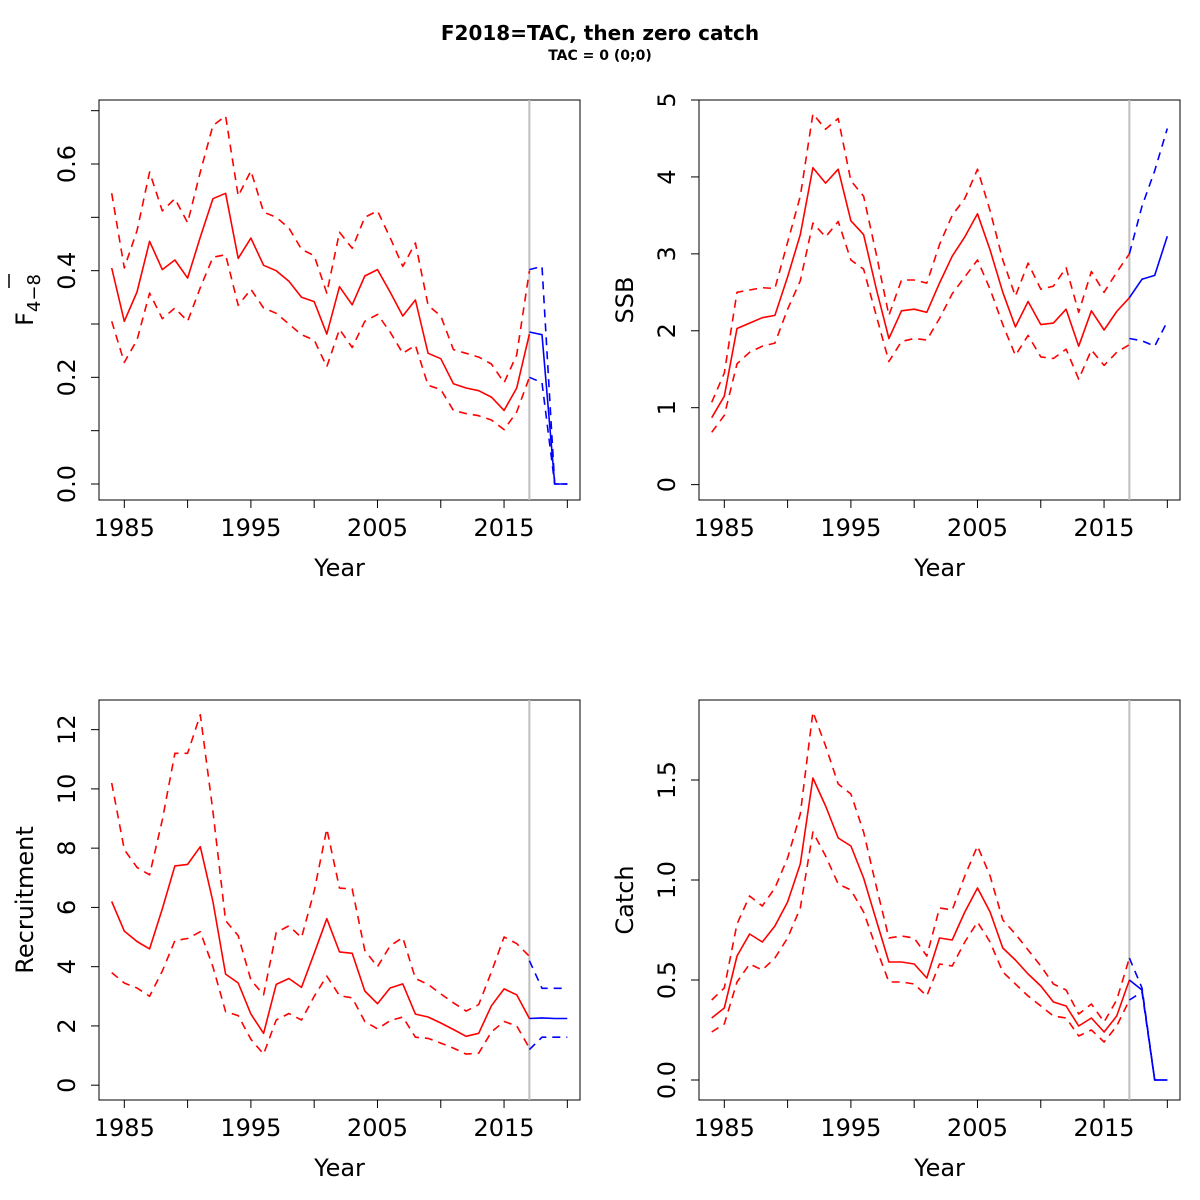  What do you see at coordinates (34, 293) in the screenshot?
I see `y-axis-label-subscript: 4−8` at bounding box center [34, 293].